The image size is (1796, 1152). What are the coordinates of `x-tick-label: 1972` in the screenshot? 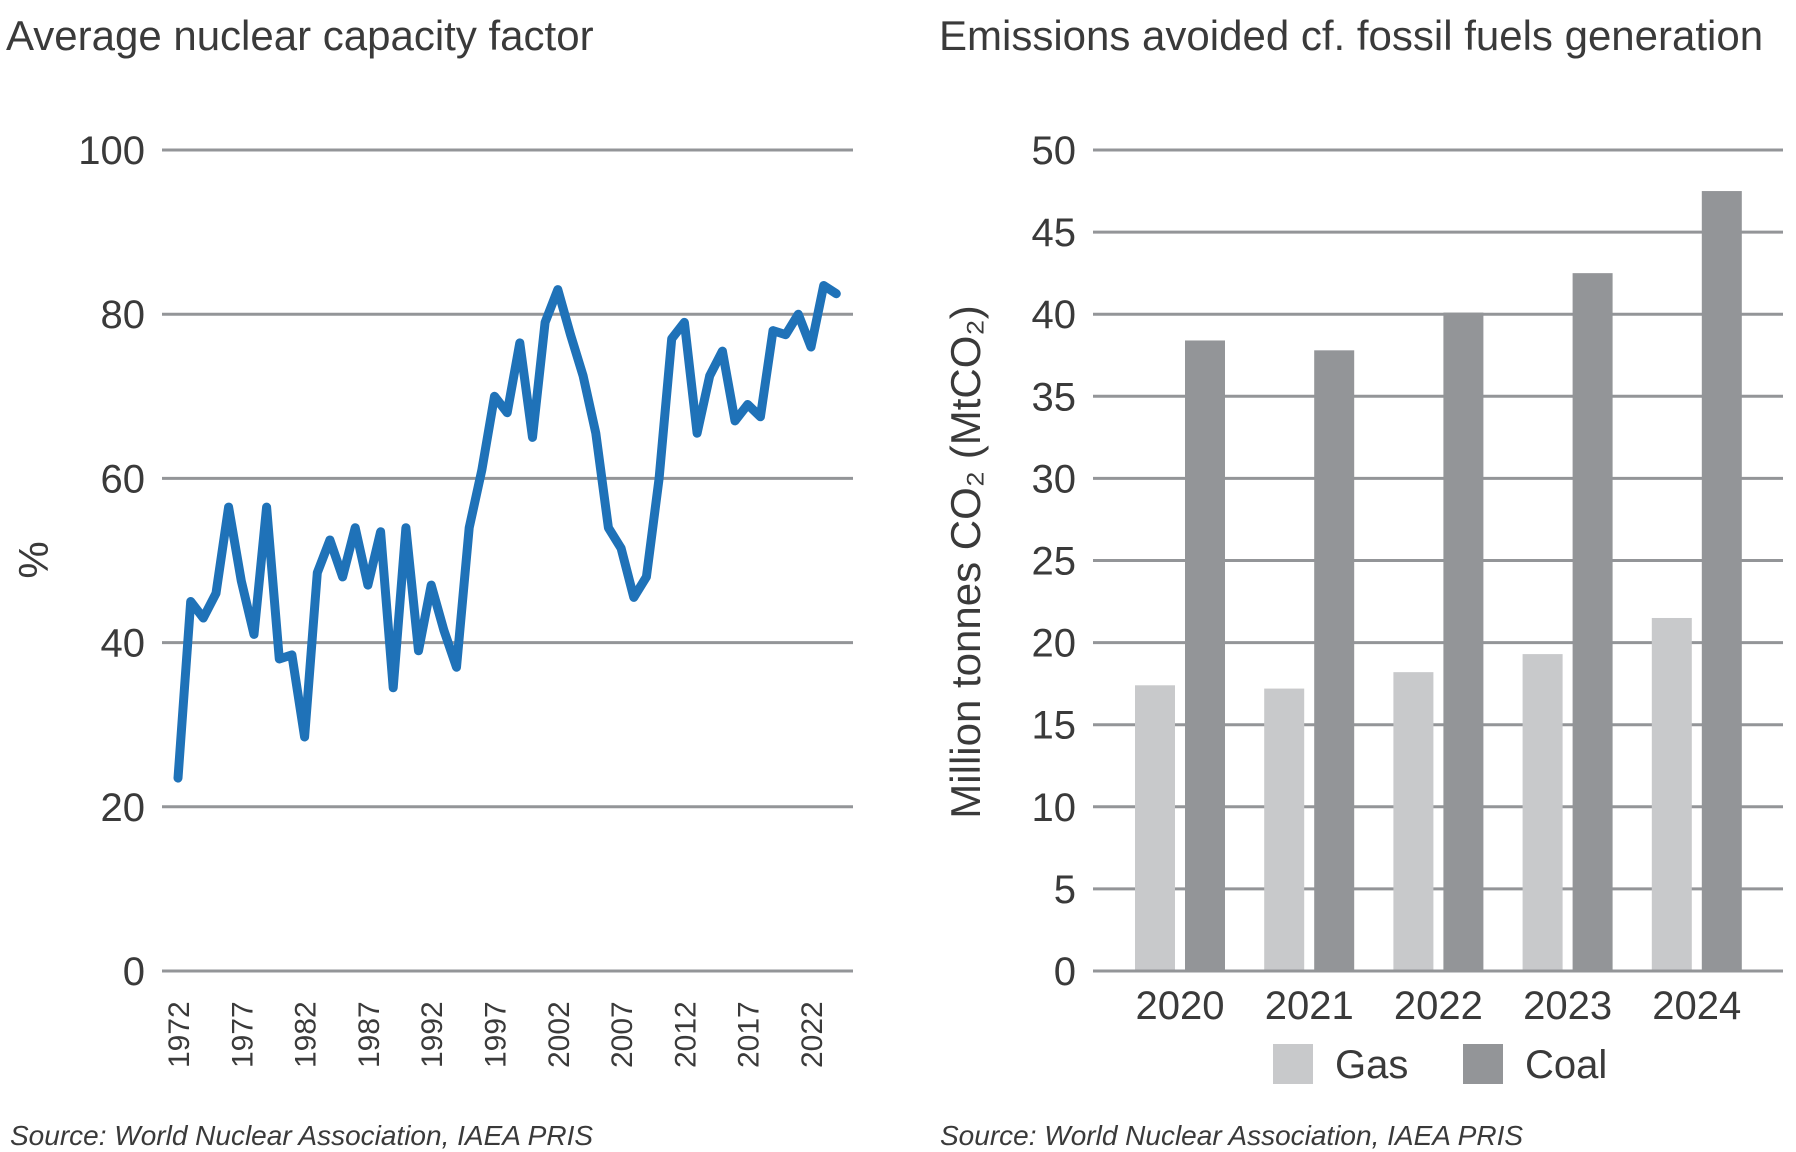 It's located at (179, 1034).